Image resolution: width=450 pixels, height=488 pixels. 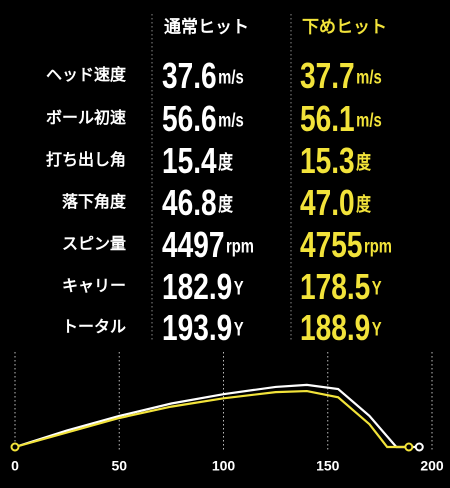 I want to click on value-text: 56.1m/s, so click(x=341, y=118).